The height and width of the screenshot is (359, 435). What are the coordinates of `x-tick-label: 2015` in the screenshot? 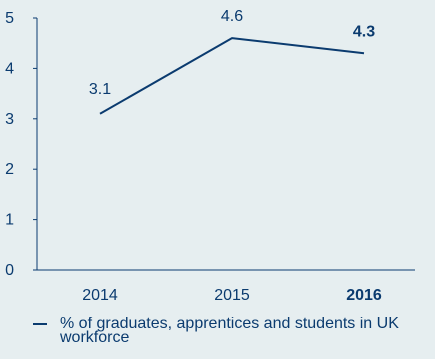 It's located at (232, 295).